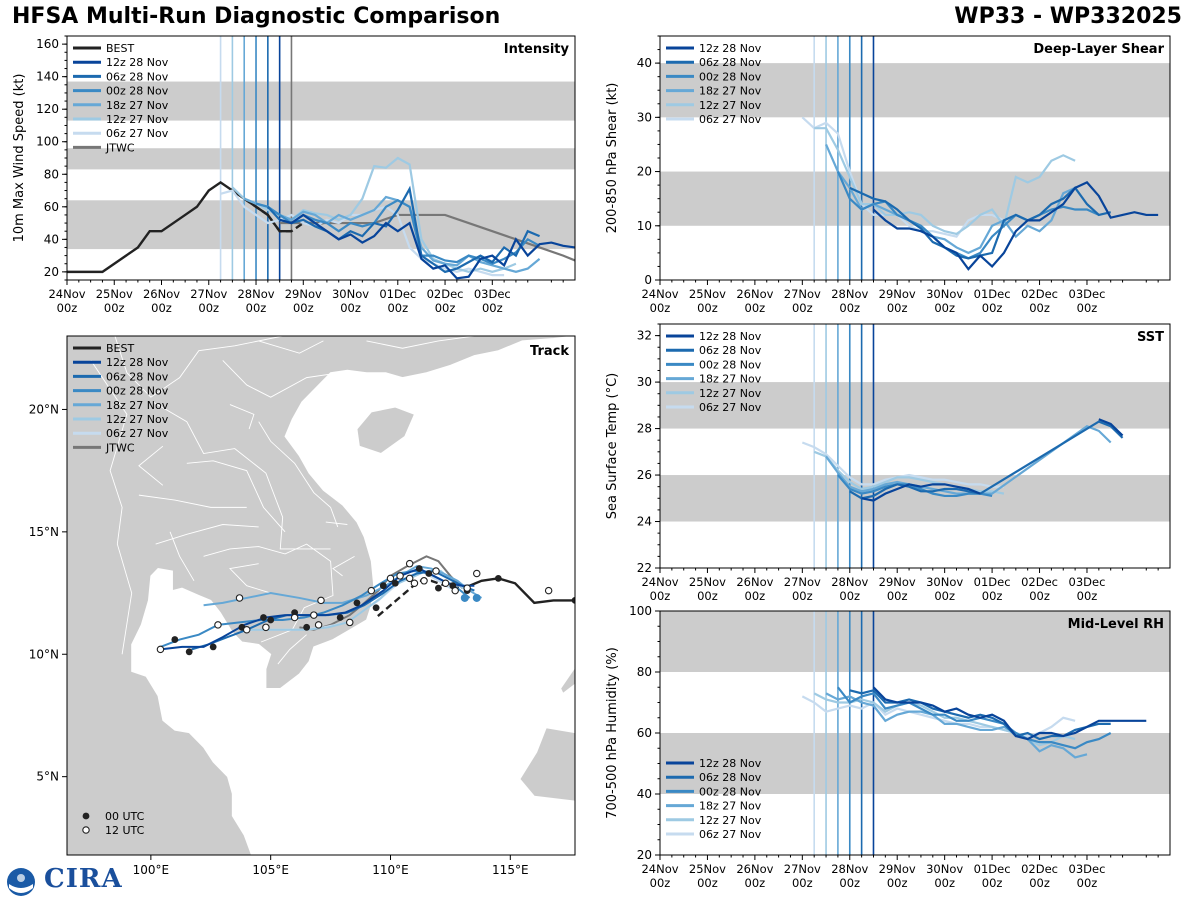 The image size is (1200, 902). What do you see at coordinates (902, 464) in the screenshot?
I see `series-line-06z 27 Nov` at bounding box center [902, 464].